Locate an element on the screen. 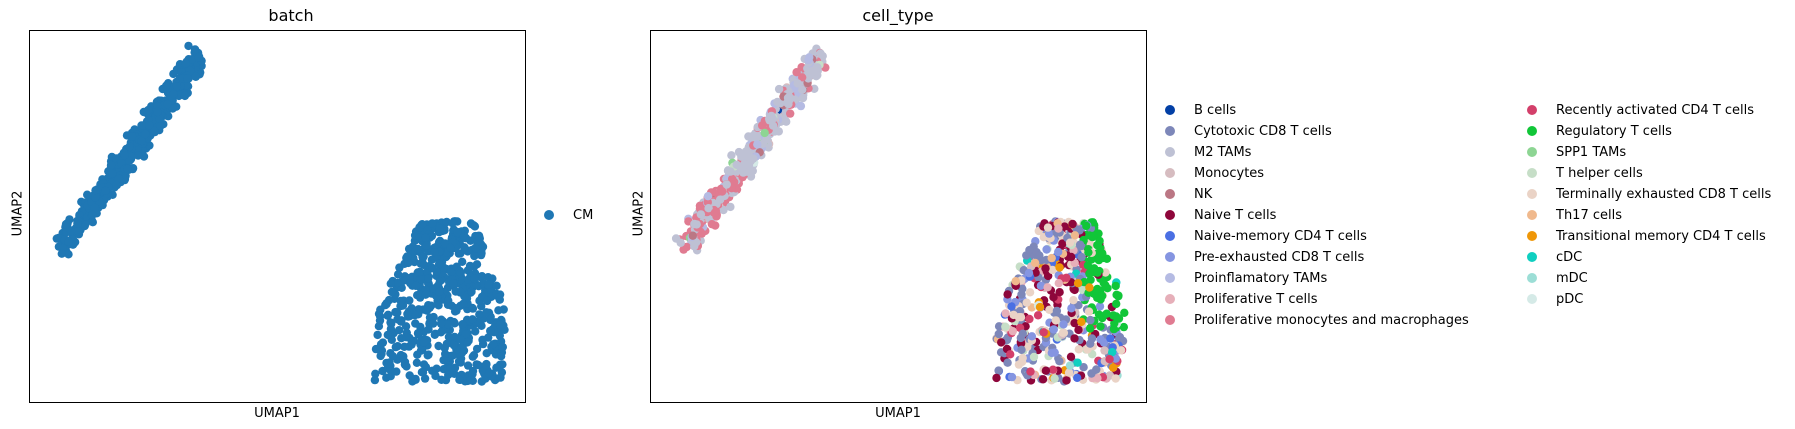  legend-label: CM is located at coordinates (583, 215).